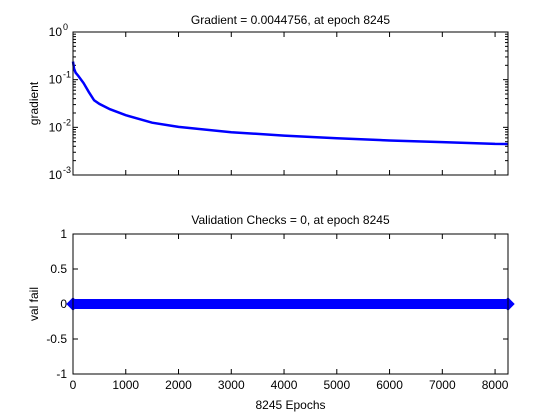  What do you see at coordinates (67, 170) in the screenshot?
I see `gradient-ytick-exponent: -3` at bounding box center [67, 170].